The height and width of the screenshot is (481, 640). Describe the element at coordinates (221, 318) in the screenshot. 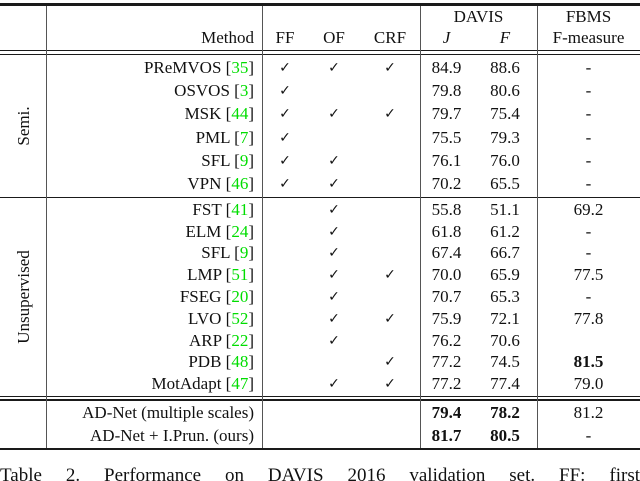

I see `method-cell: LVO [52]` at that location.